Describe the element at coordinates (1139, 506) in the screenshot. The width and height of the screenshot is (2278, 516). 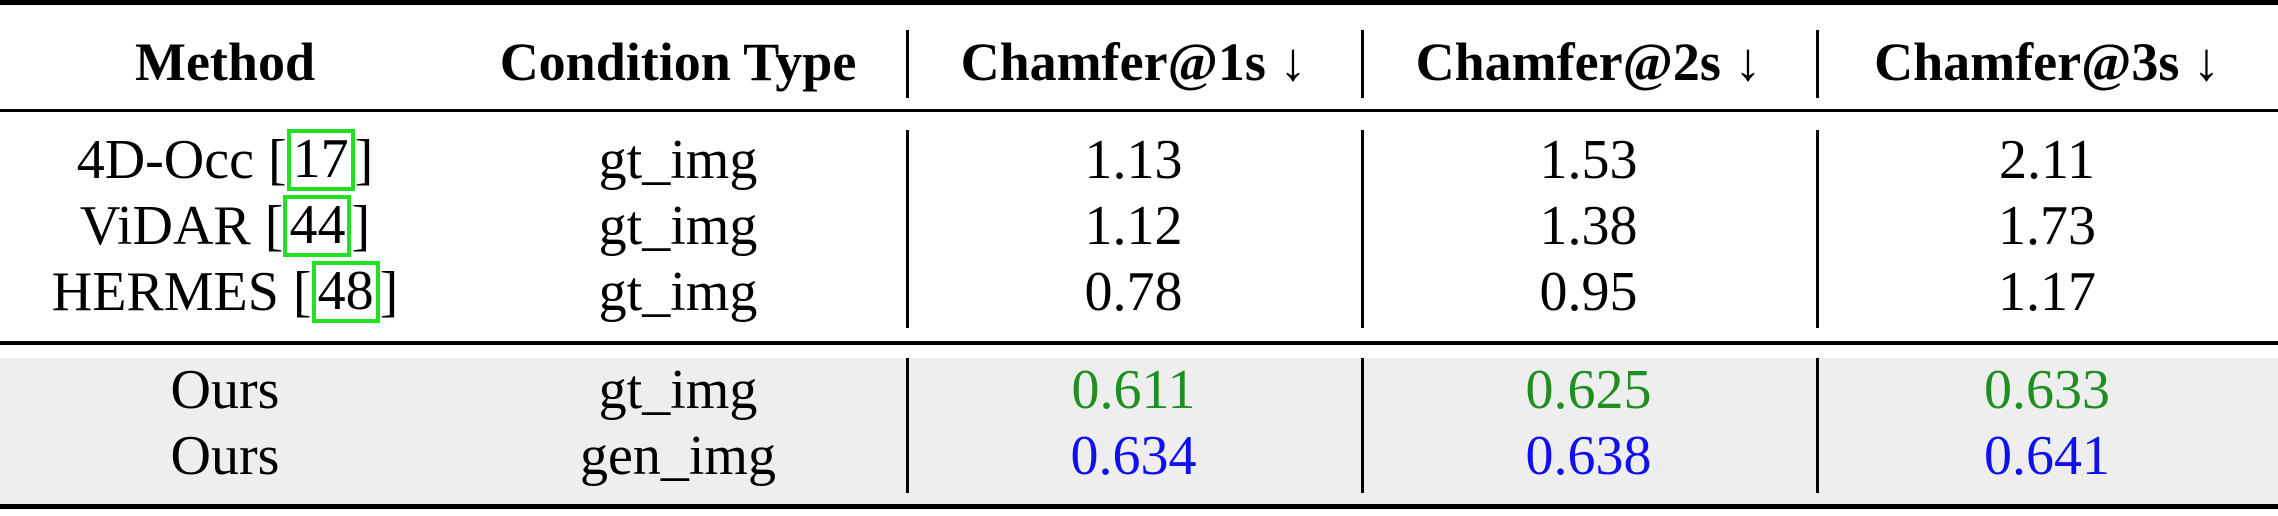
I see `bottom-rule` at that location.